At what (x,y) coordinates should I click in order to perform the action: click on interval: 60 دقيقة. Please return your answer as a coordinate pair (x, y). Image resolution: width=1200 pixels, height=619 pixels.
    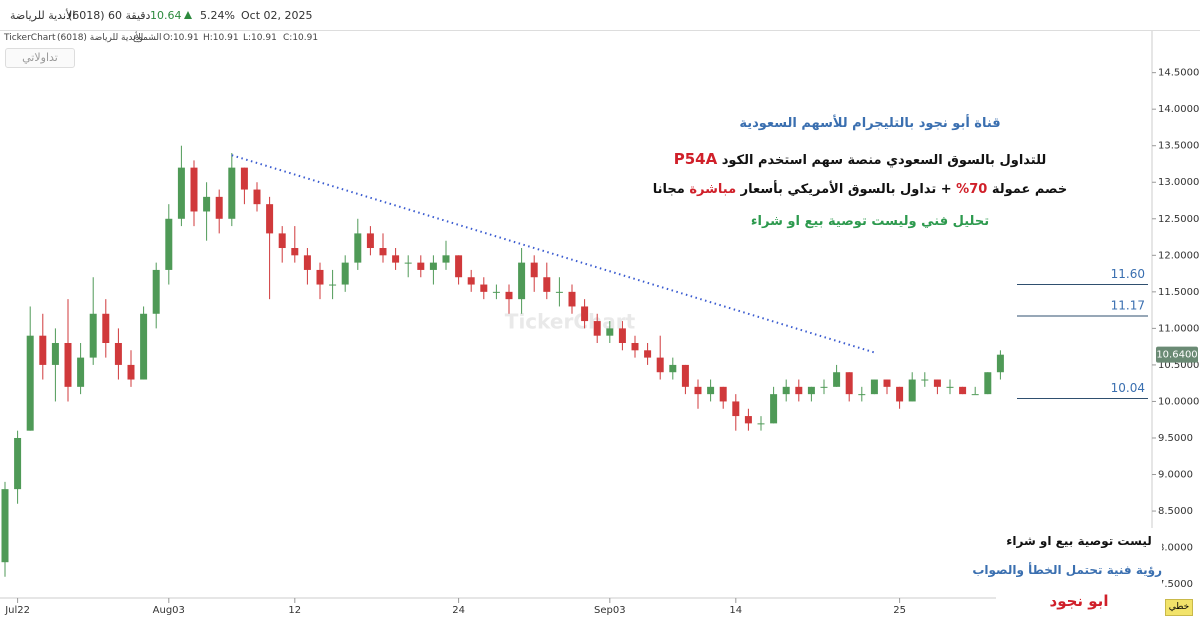
    Looking at the image, I should click on (129, 15).